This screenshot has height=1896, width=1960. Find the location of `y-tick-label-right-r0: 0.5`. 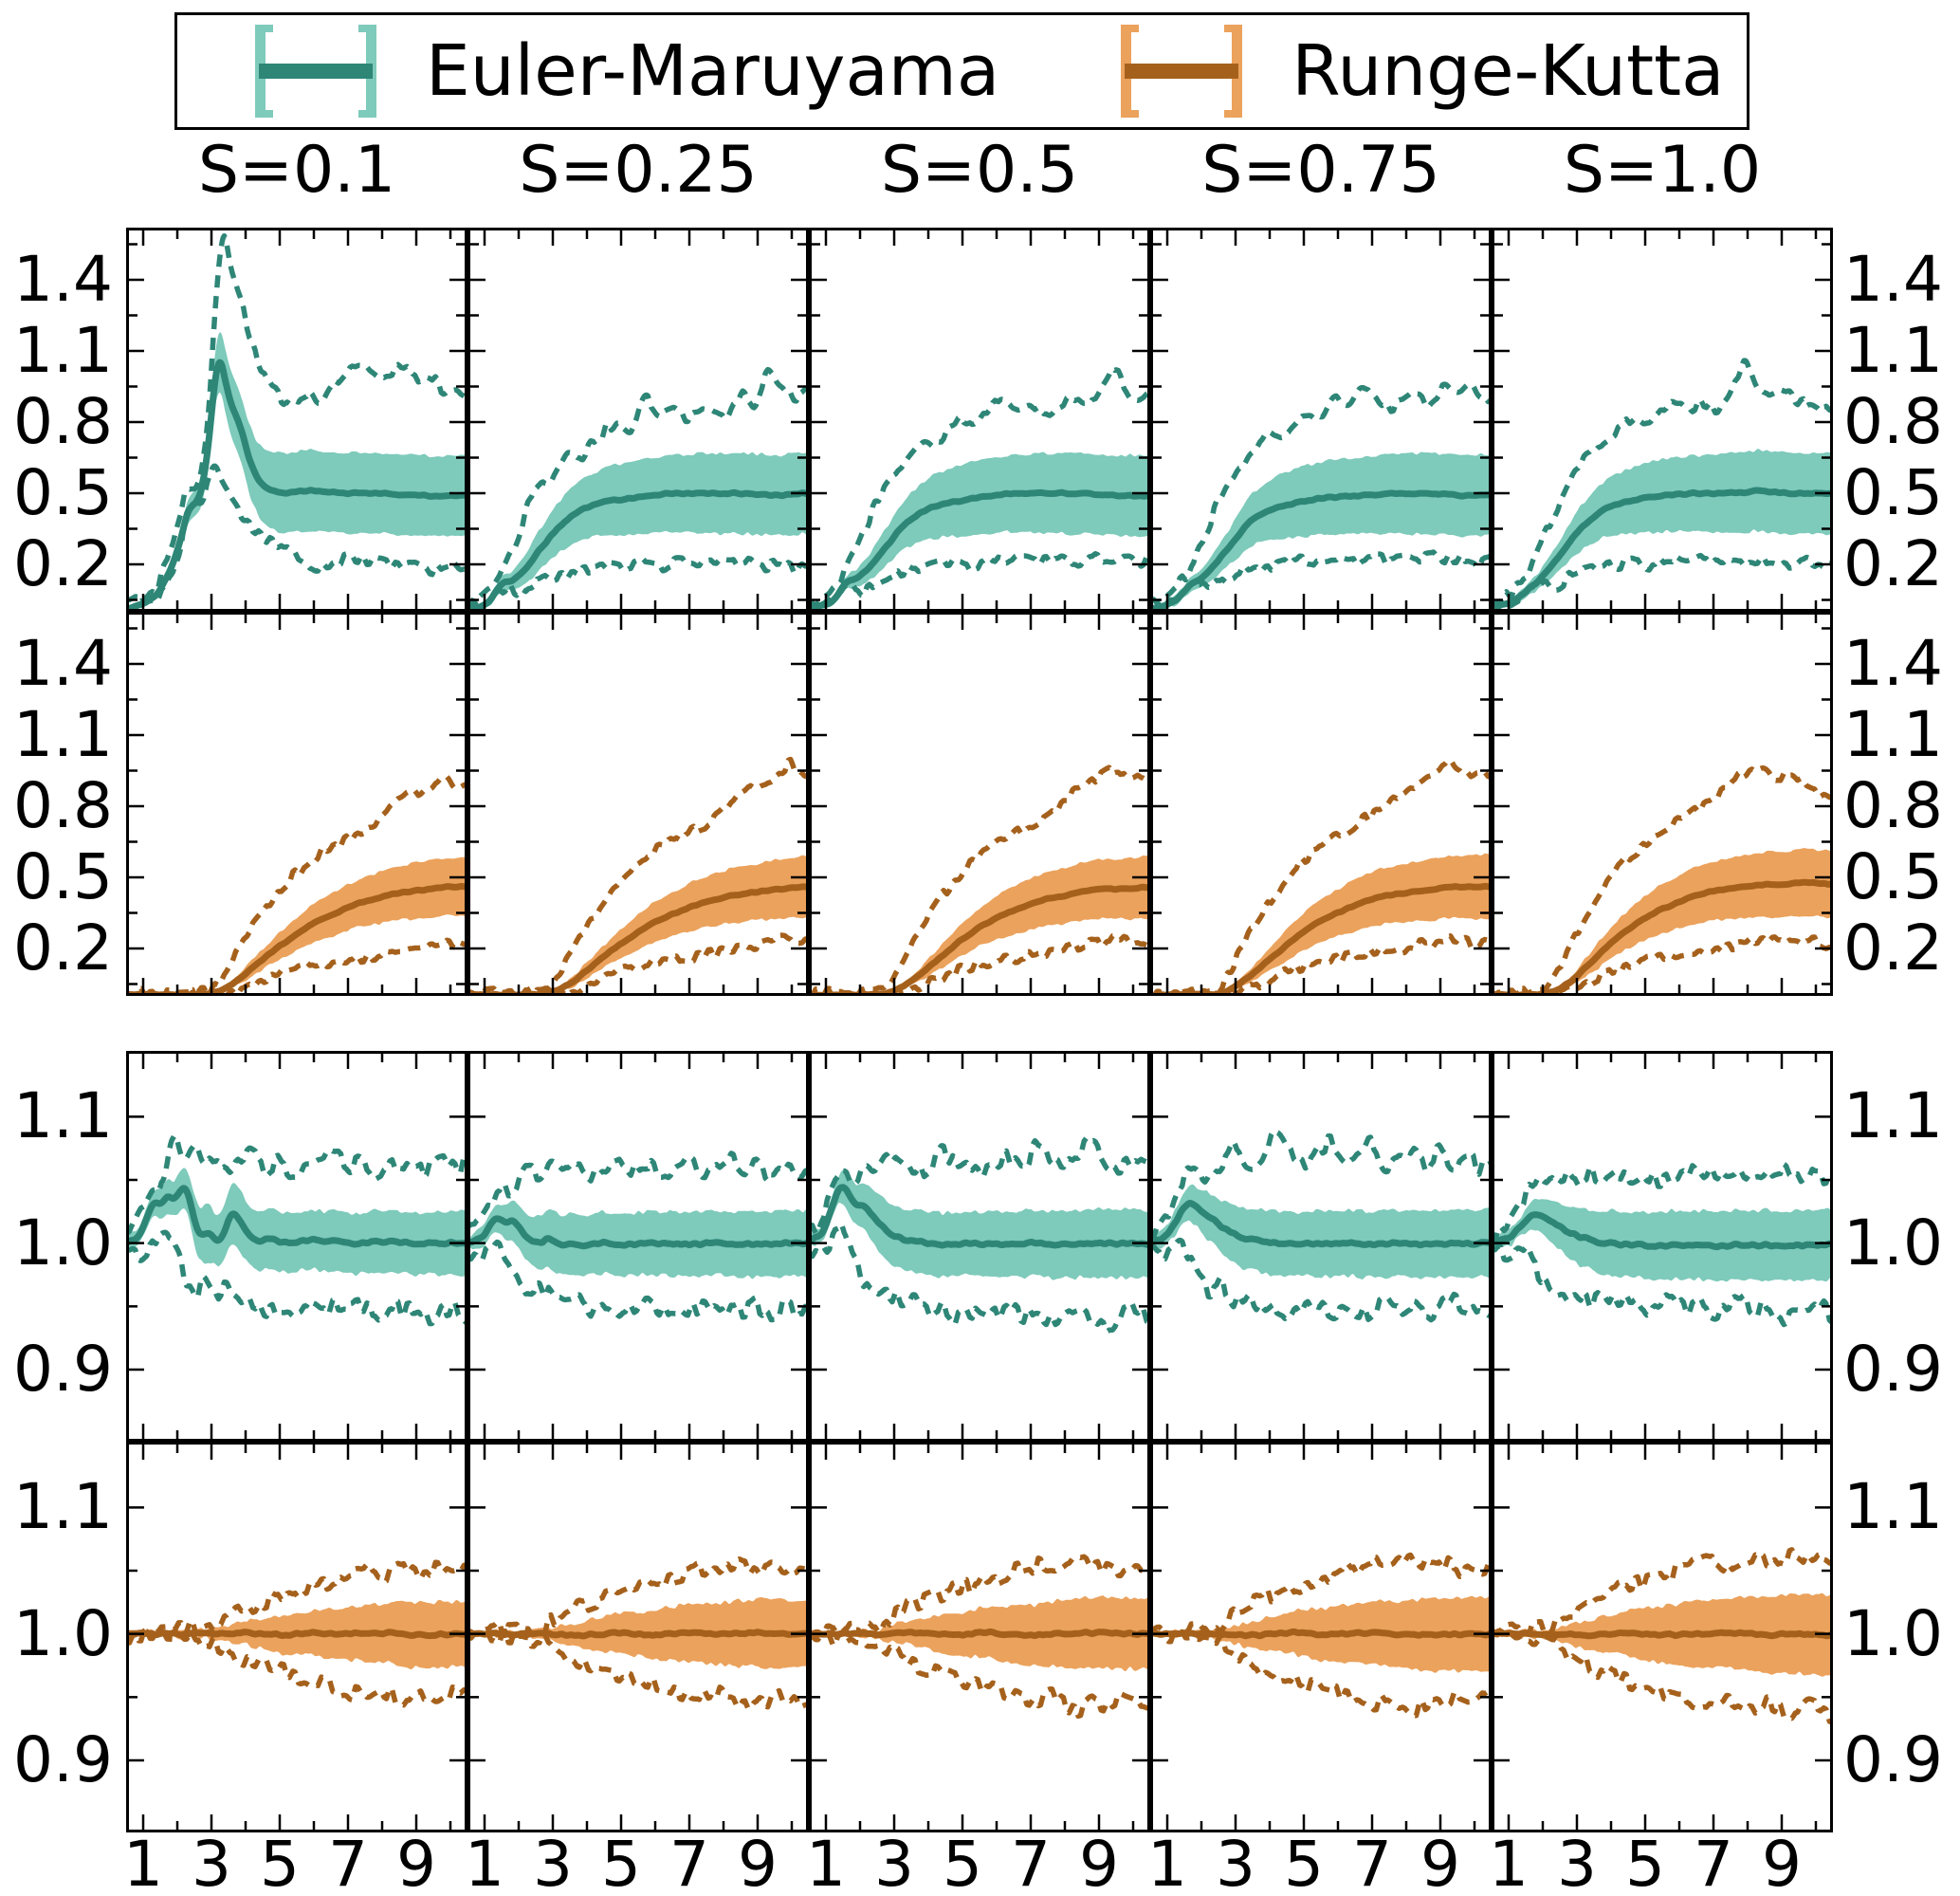

y-tick-label-right-r0: 0.5 is located at coordinates (1893, 492).